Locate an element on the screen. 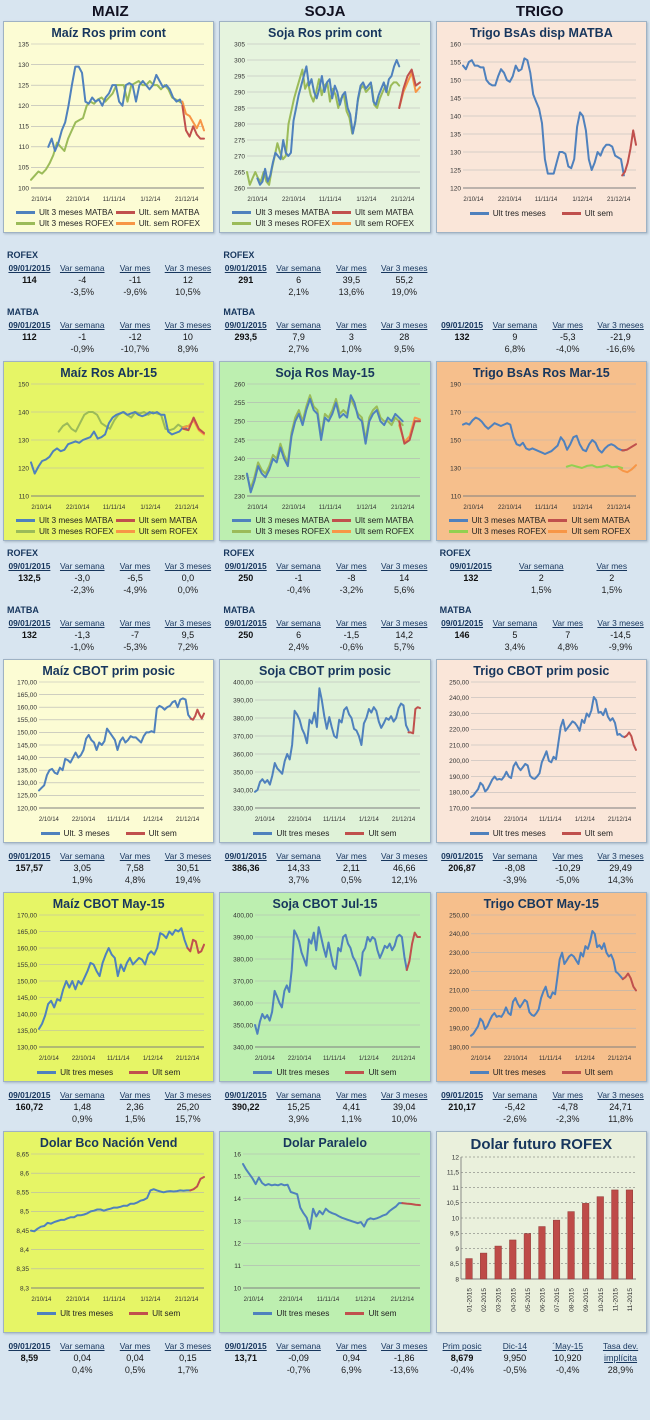 The height and width of the screenshot is (1420, 650). chart-legend: Ult tres meses Ult sem is located at coordinates (324, 1312).